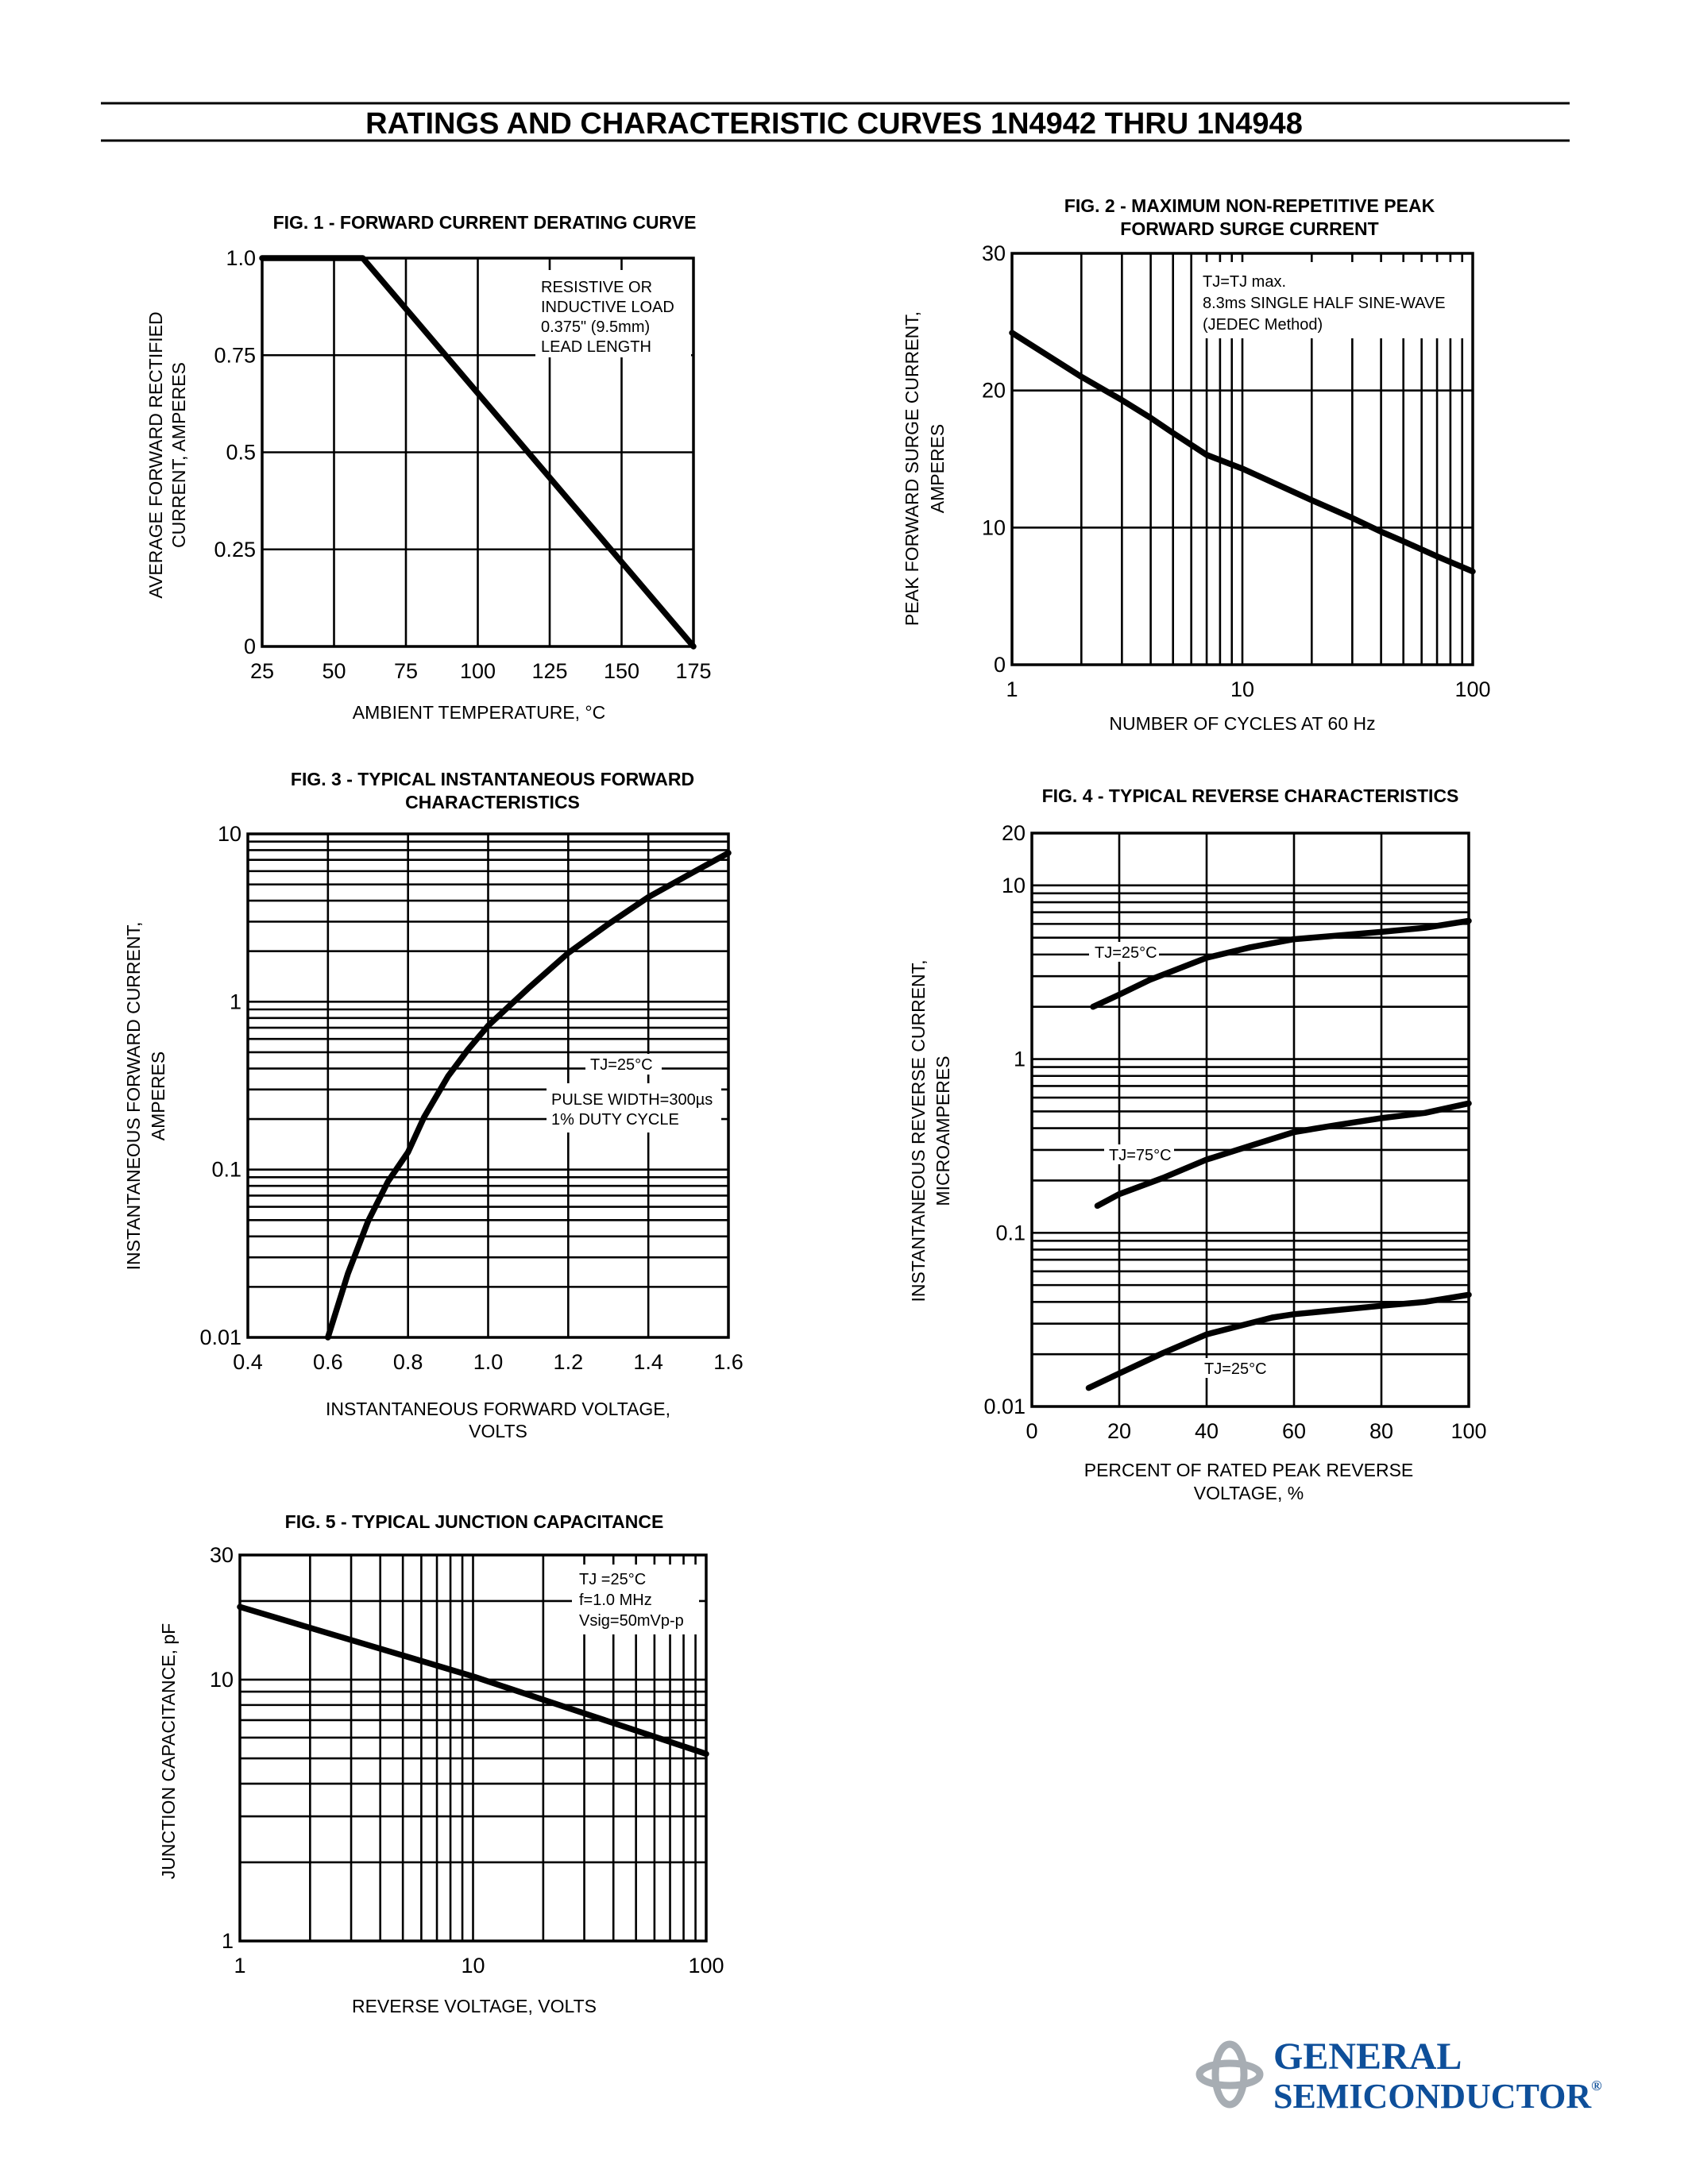  What do you see at coordinates (632, 1100) in the screenshot?
I see `annotation-text: PULSE WIDTH=300µs` at bounding box center [632, 1100].